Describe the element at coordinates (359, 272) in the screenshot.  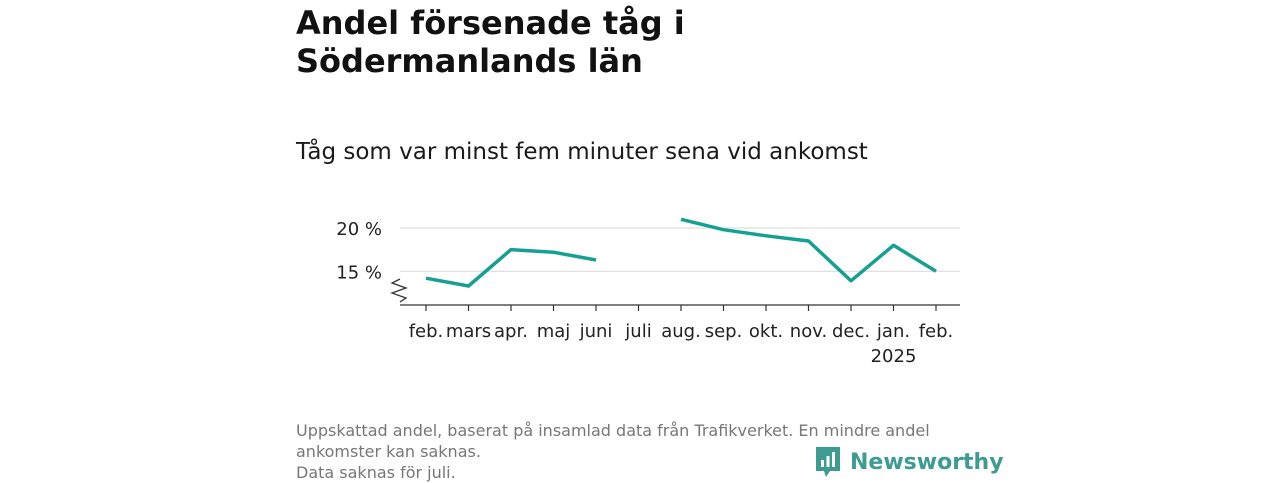
I see `y-tick-label: 15 %` at that location.